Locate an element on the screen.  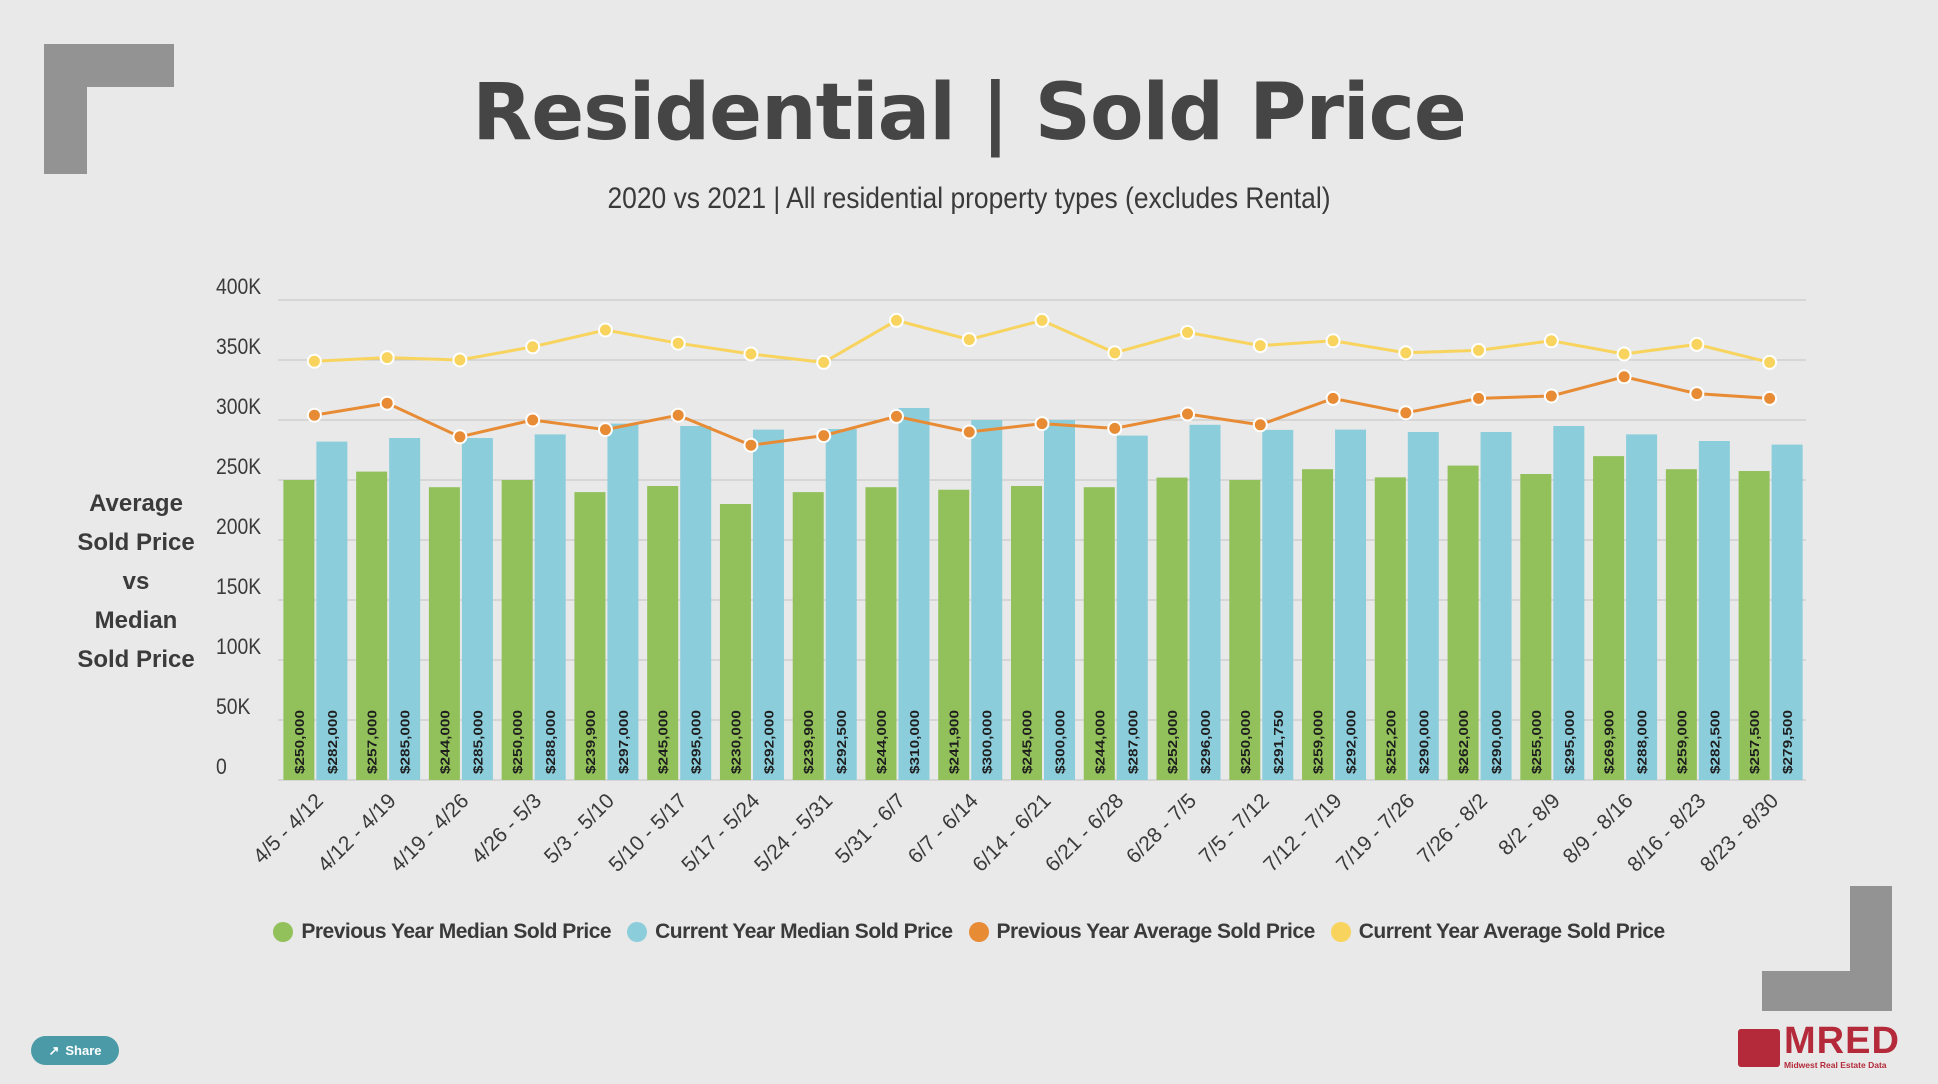
share-icon: ↗ is located at coordinates (54, 1050).